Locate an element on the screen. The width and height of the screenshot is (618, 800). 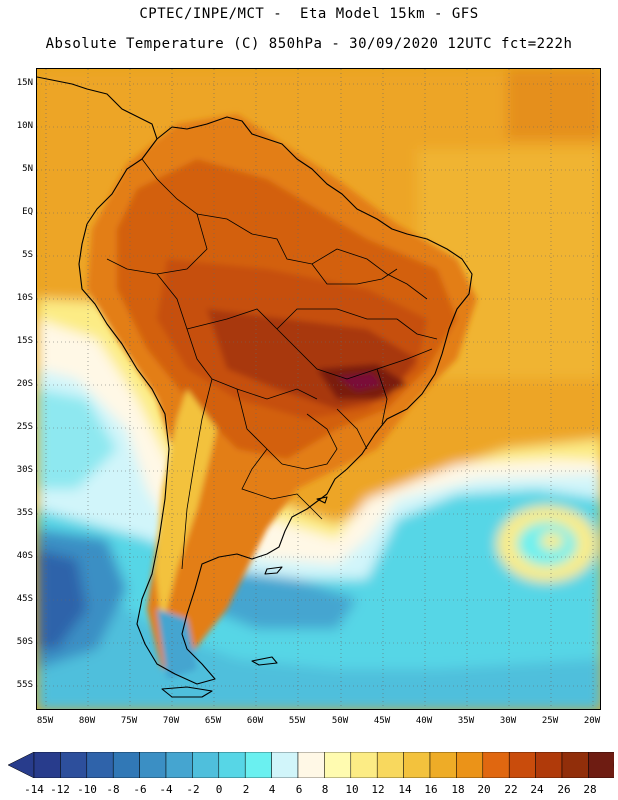
lat-label: 20S is located at coordinates (24, 384).